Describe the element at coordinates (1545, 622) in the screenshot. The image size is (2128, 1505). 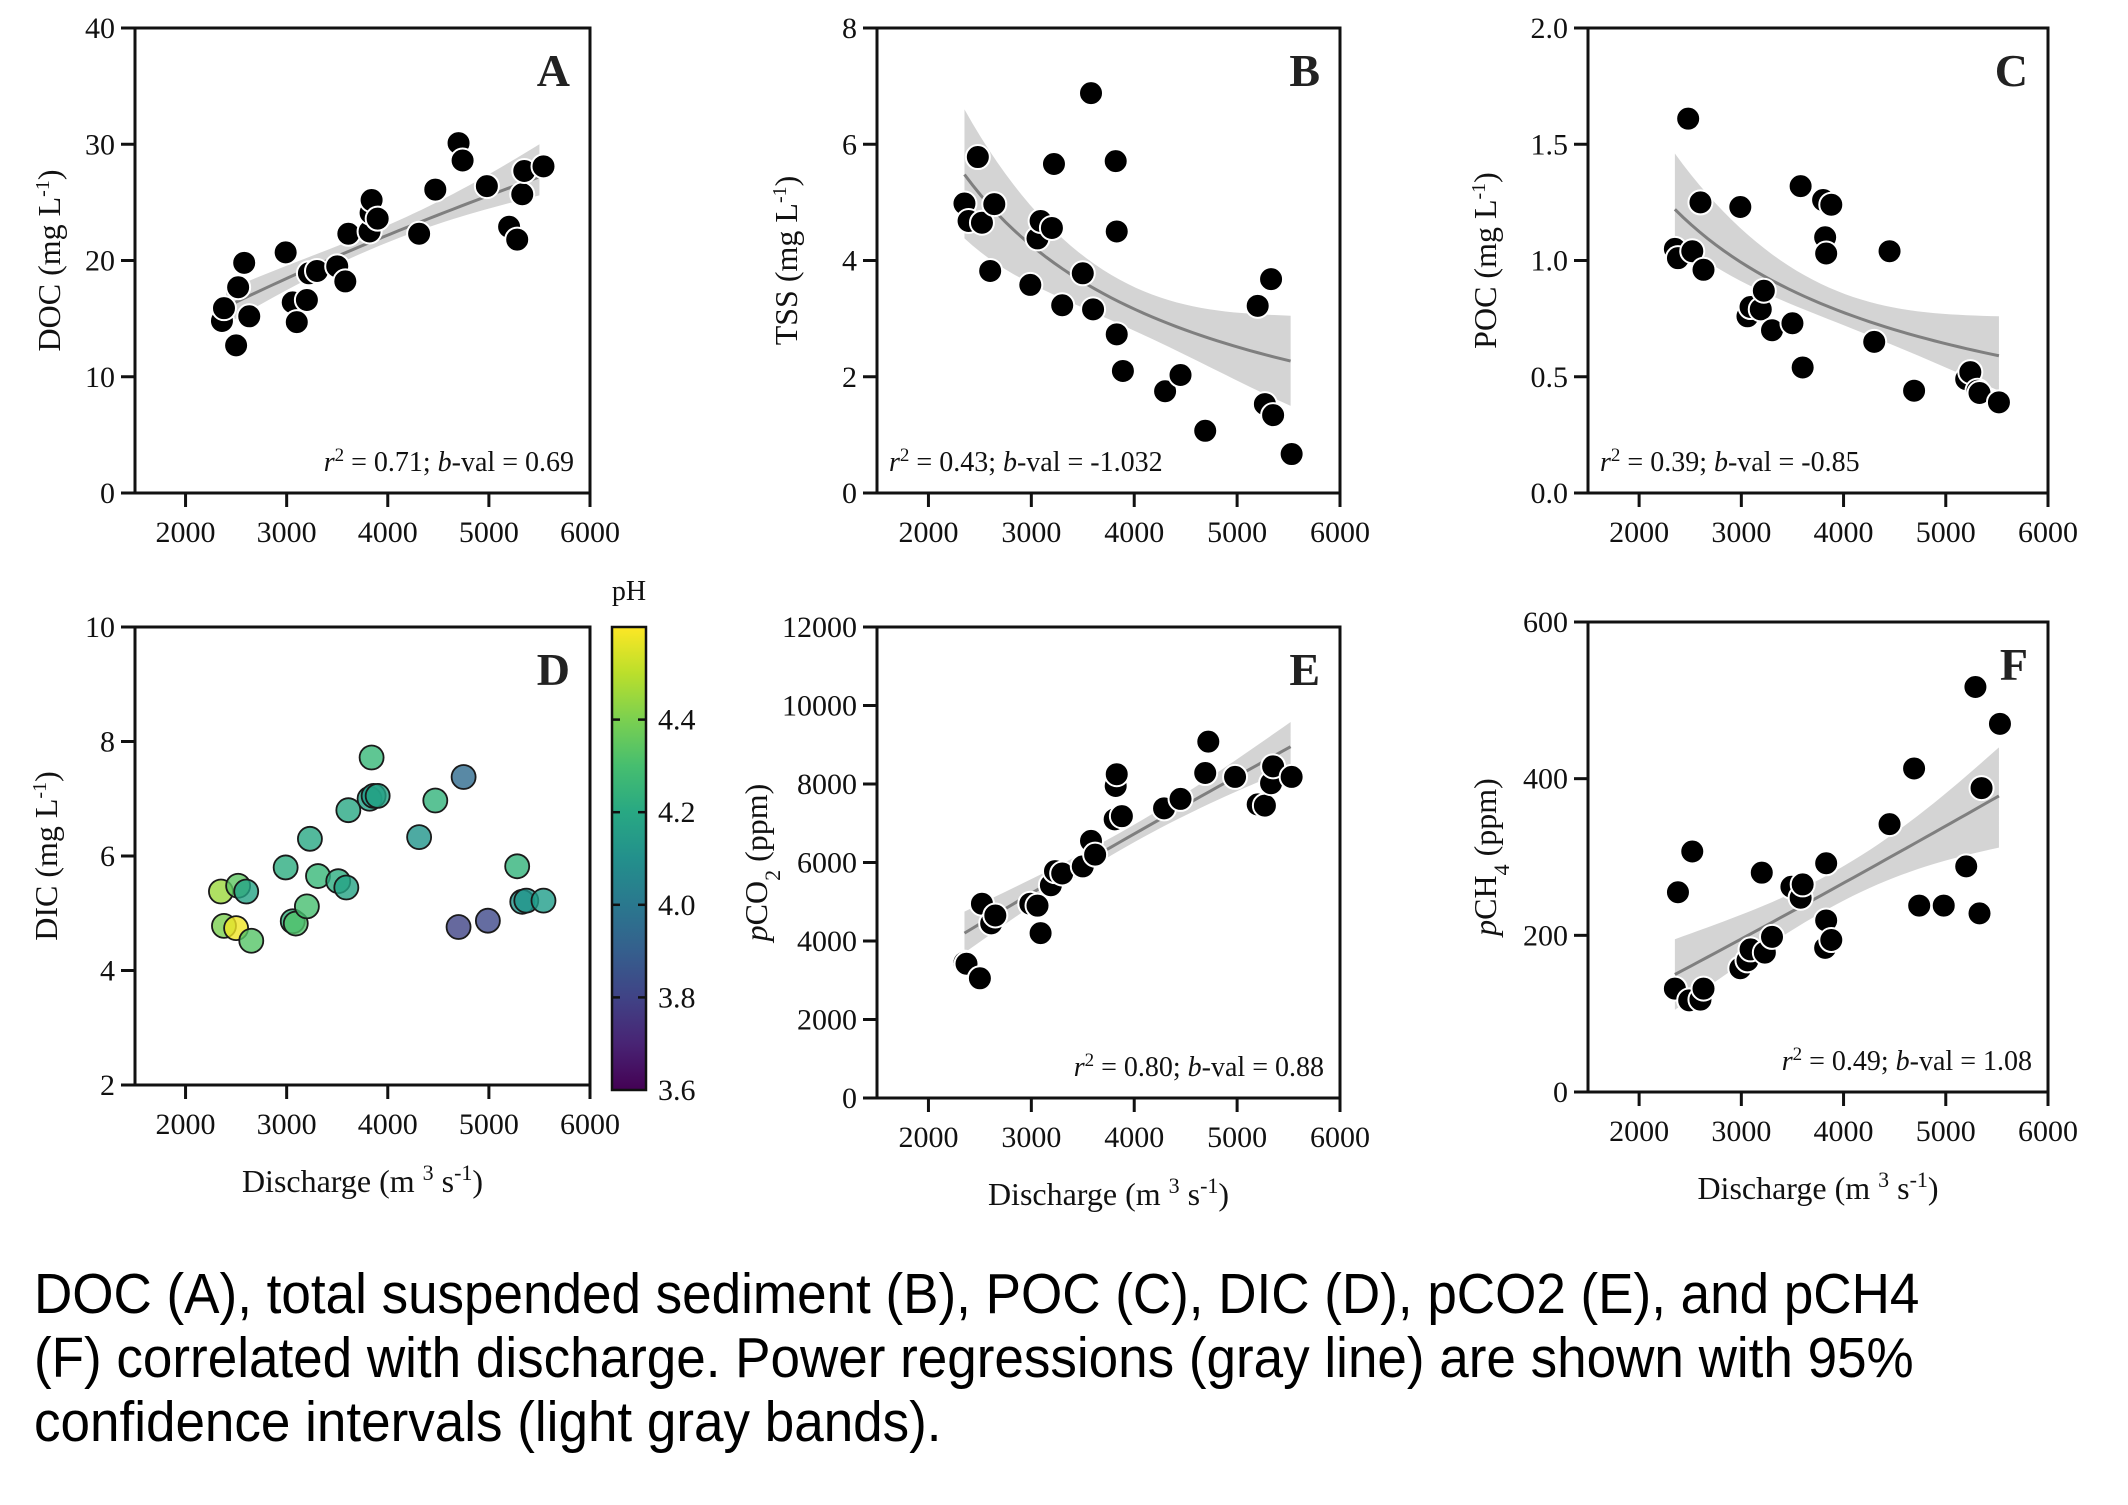
I see `y-tick-label: 600` at that location.